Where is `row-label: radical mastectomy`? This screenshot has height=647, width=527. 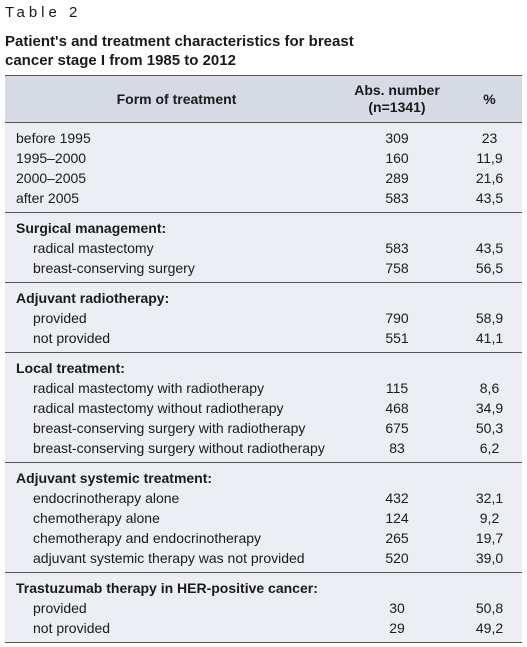 row-label: radical mastectomy is located at coordinates (171, 248).